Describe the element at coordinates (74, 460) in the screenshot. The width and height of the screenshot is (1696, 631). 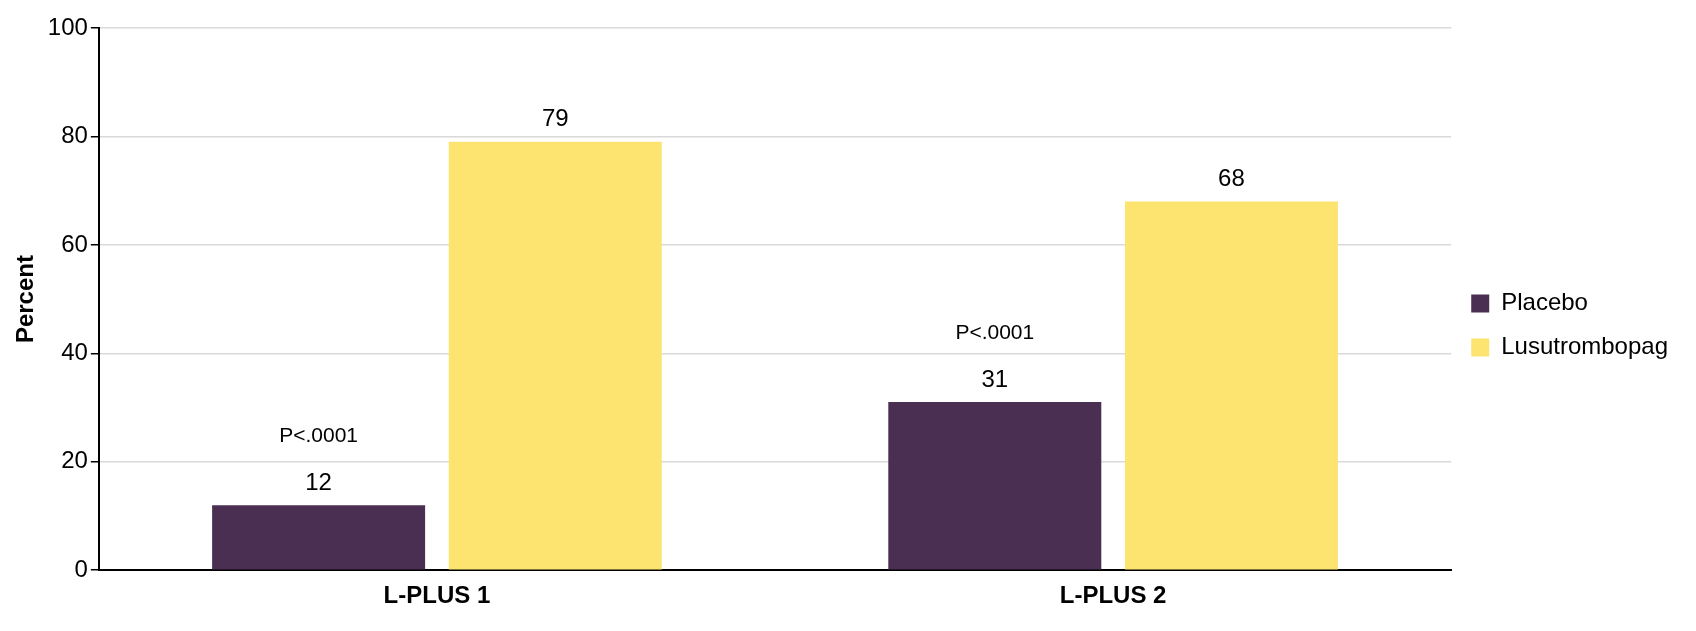
I see `y-tick-label: 20` at that location.